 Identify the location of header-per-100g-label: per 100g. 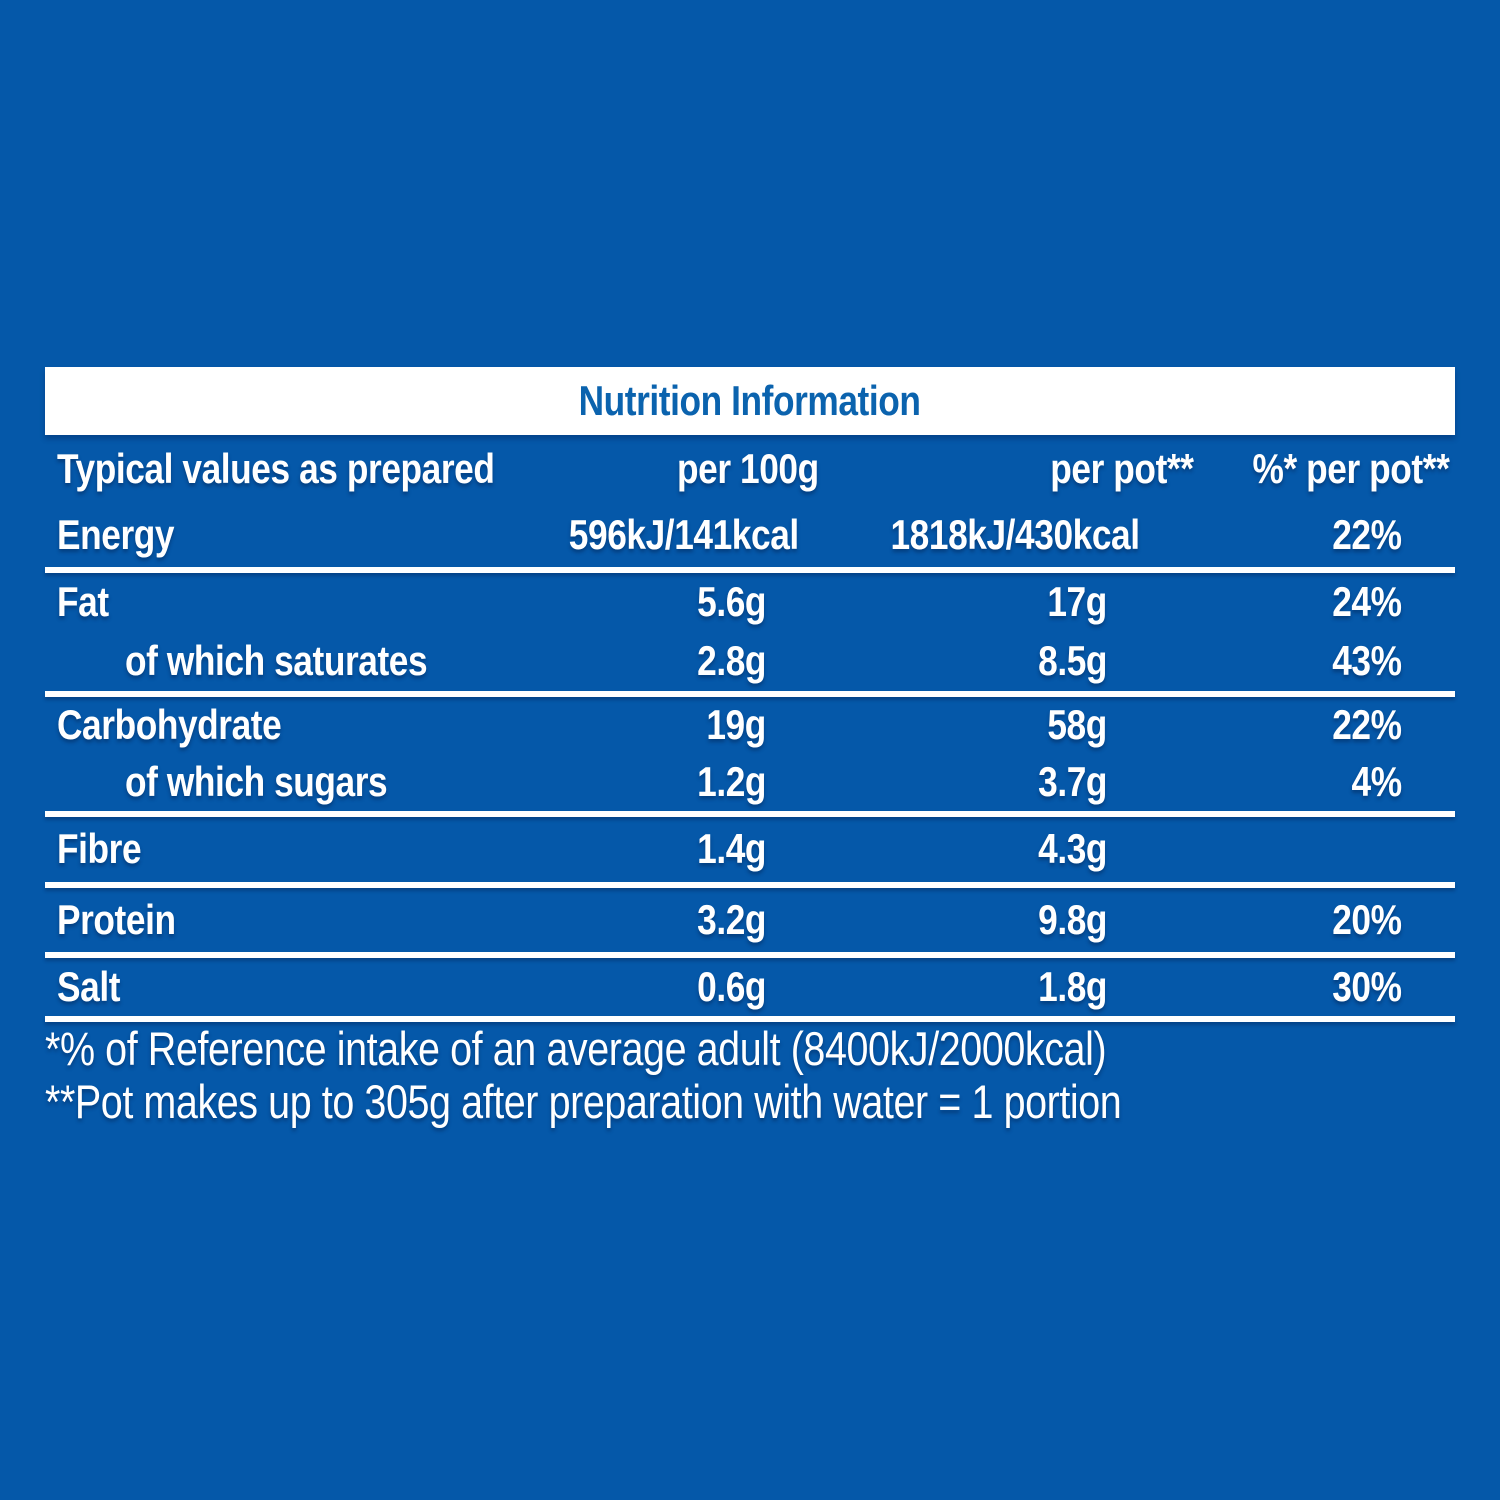
(748, 468).